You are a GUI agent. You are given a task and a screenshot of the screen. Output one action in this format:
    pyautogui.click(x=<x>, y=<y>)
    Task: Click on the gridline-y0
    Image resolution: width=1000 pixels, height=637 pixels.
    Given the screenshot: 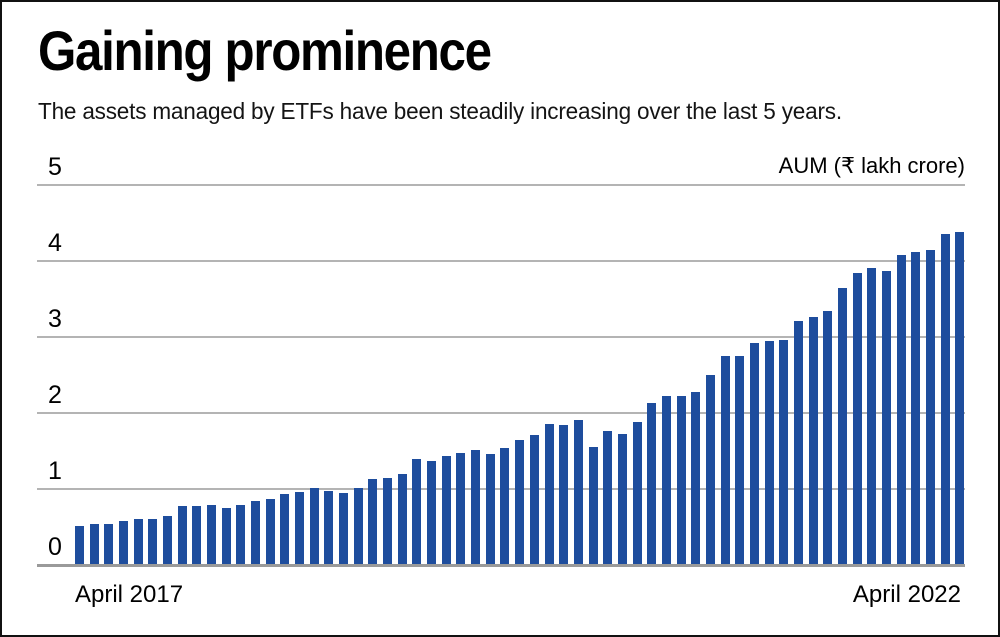 What is the action you would take?
    pyautogui.click(x=501, y=565)
    